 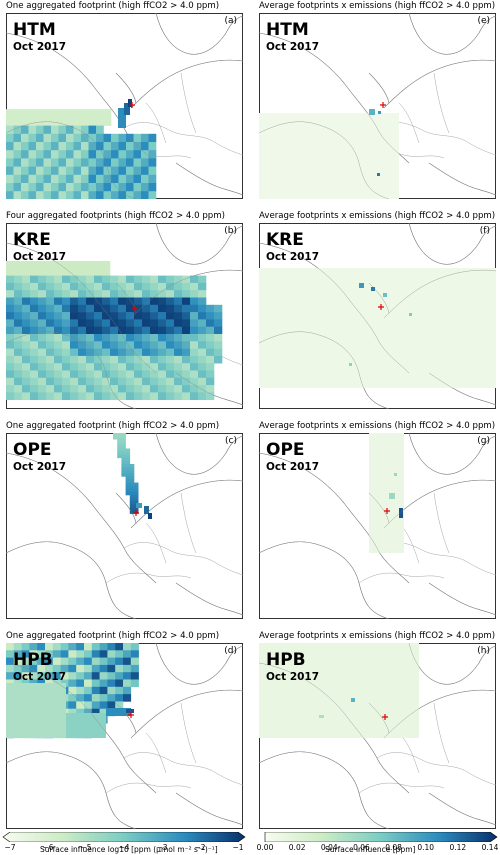 I want to click on colorbar-tick: 0.12, so click(x=458, y=847).